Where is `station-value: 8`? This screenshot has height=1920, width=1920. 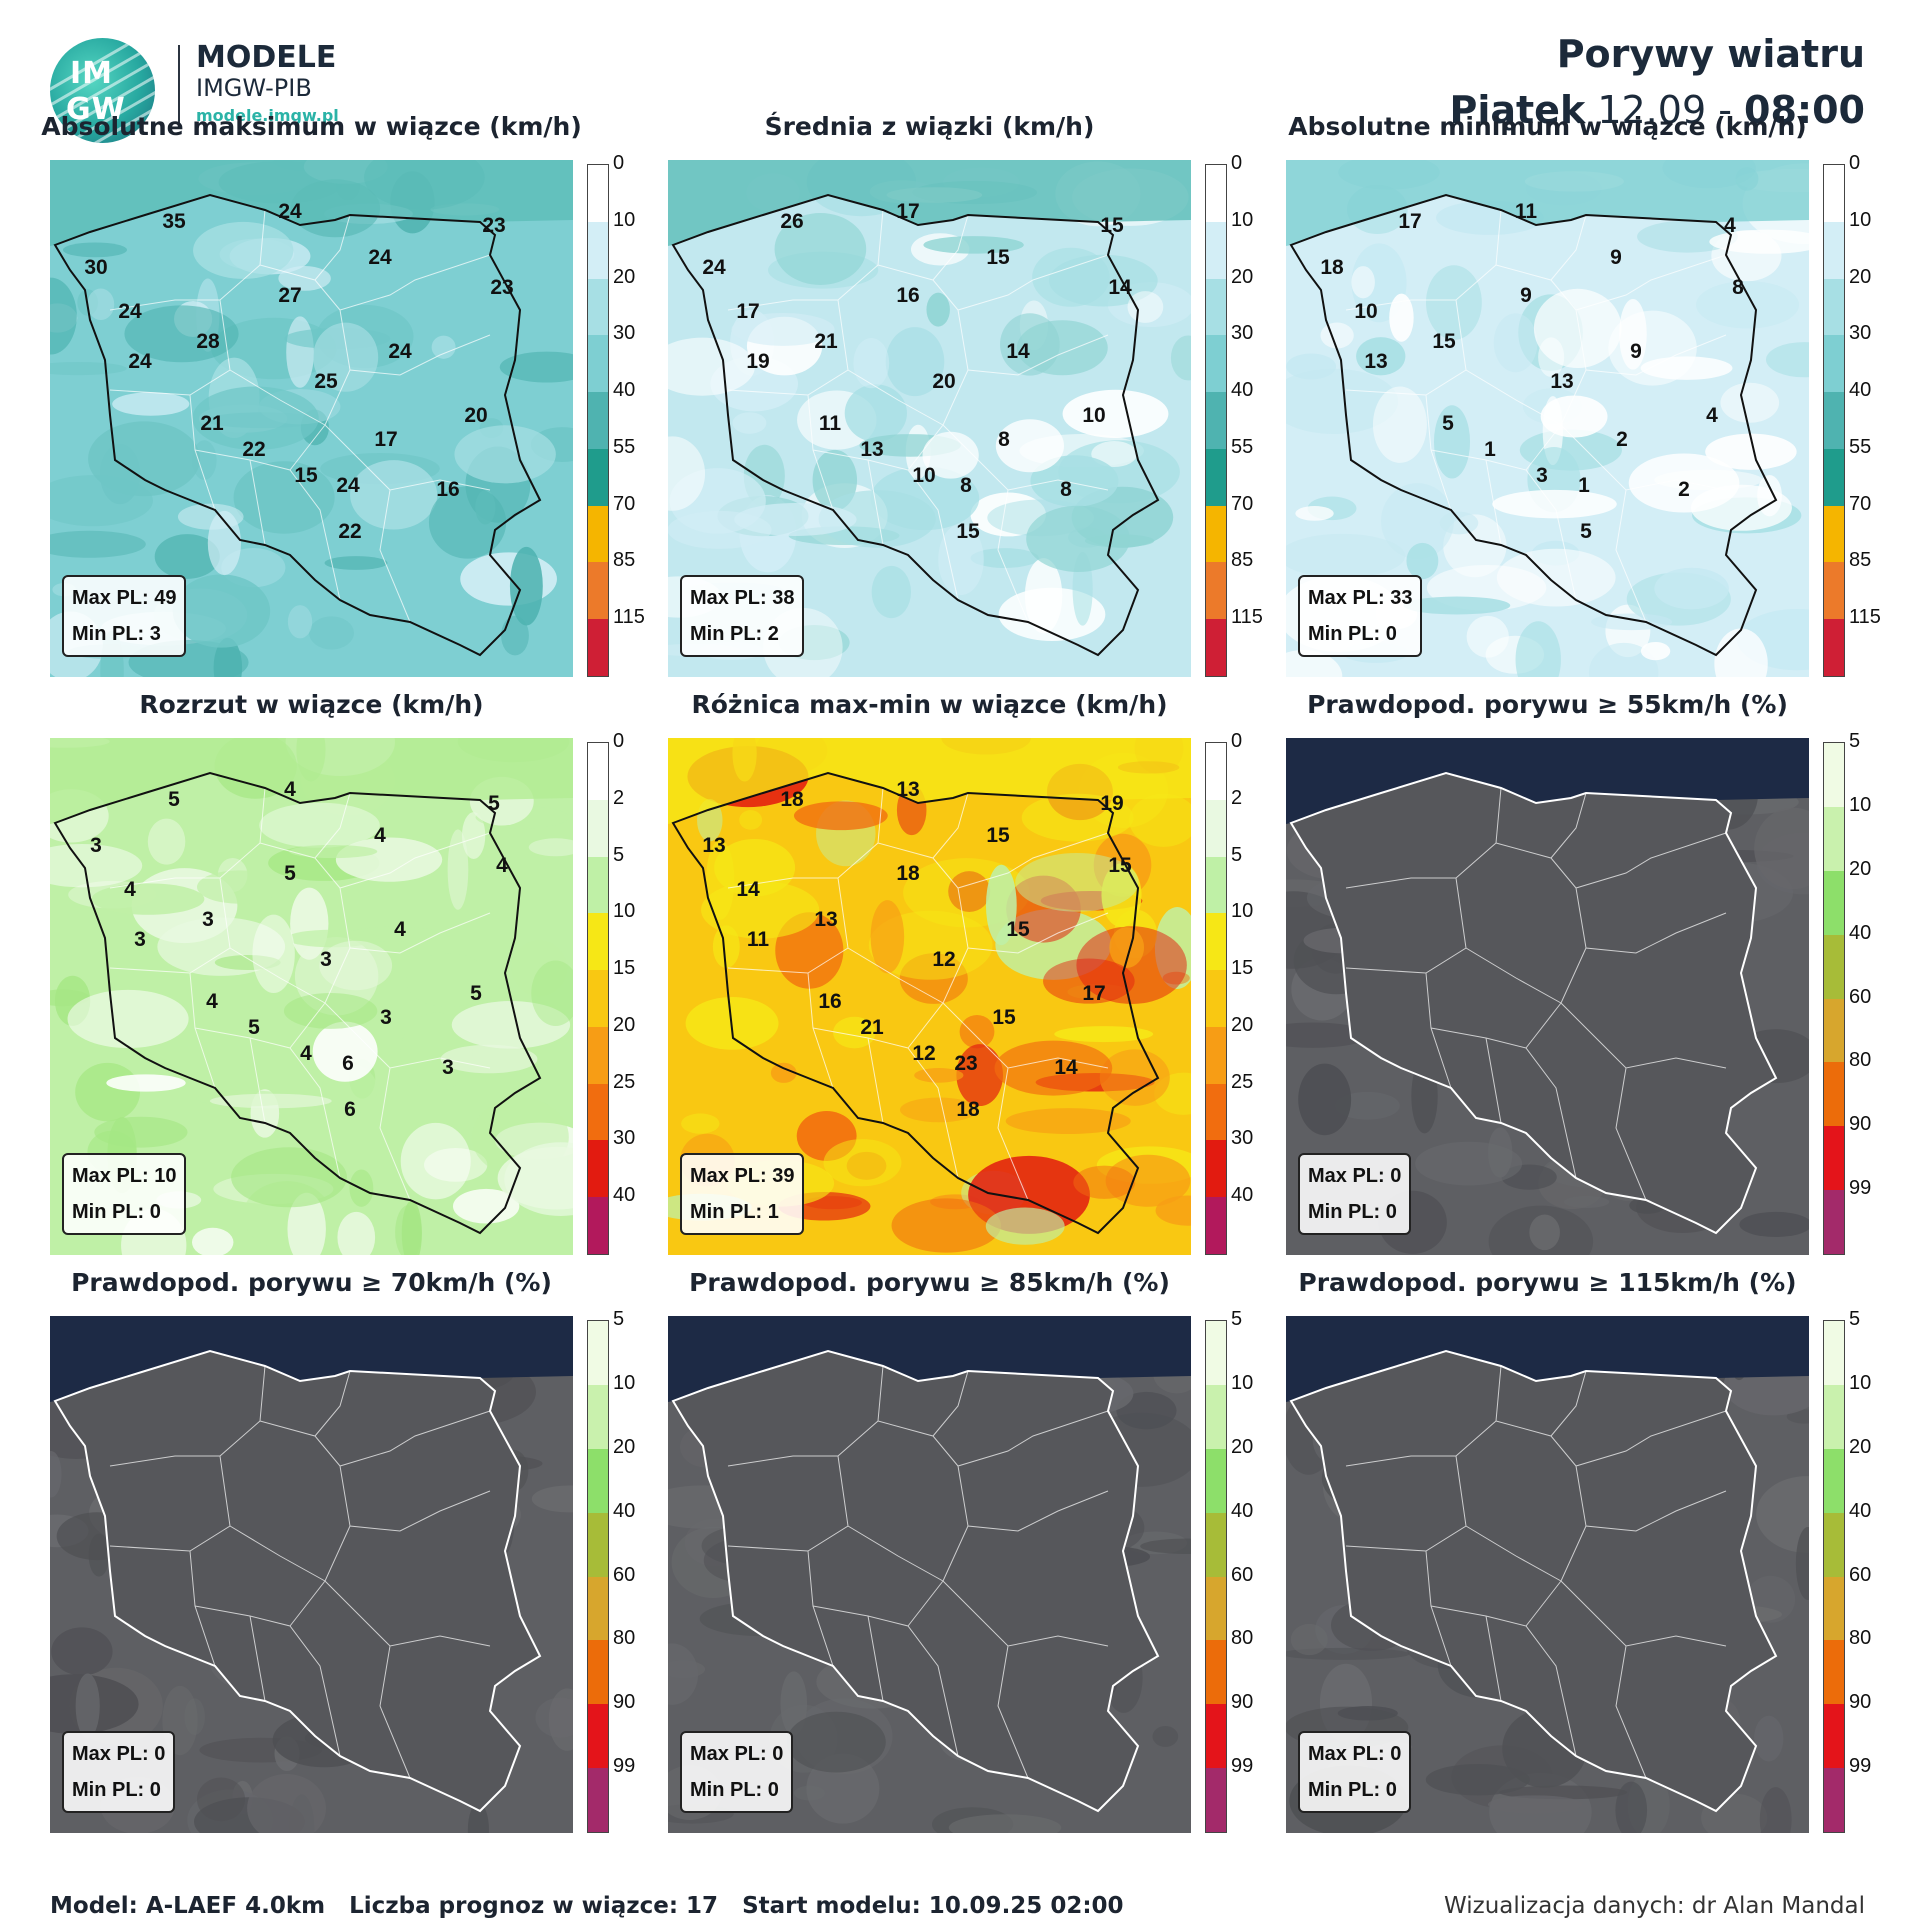 station-value: 8 is located at coordinates (966, 485).